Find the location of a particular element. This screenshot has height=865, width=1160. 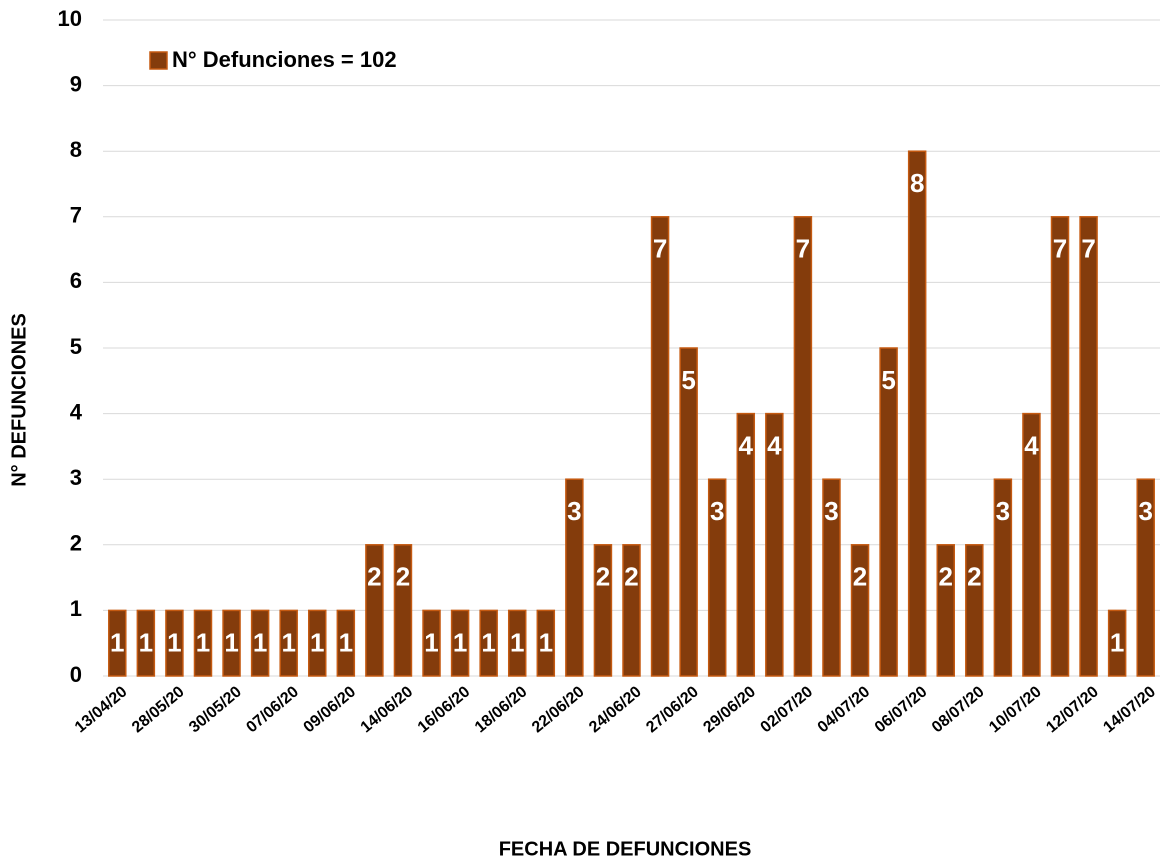

x-tick-label: 02/07/20 is located at coordinates (787, 709).